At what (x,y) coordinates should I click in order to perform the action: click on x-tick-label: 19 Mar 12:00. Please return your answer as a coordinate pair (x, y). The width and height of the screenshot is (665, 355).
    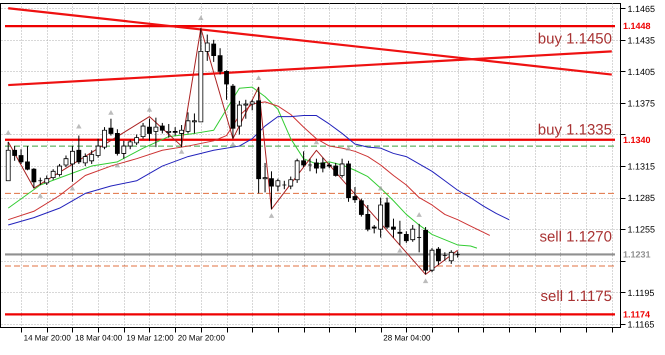
    Looking at the image, I should click on (150, 338).